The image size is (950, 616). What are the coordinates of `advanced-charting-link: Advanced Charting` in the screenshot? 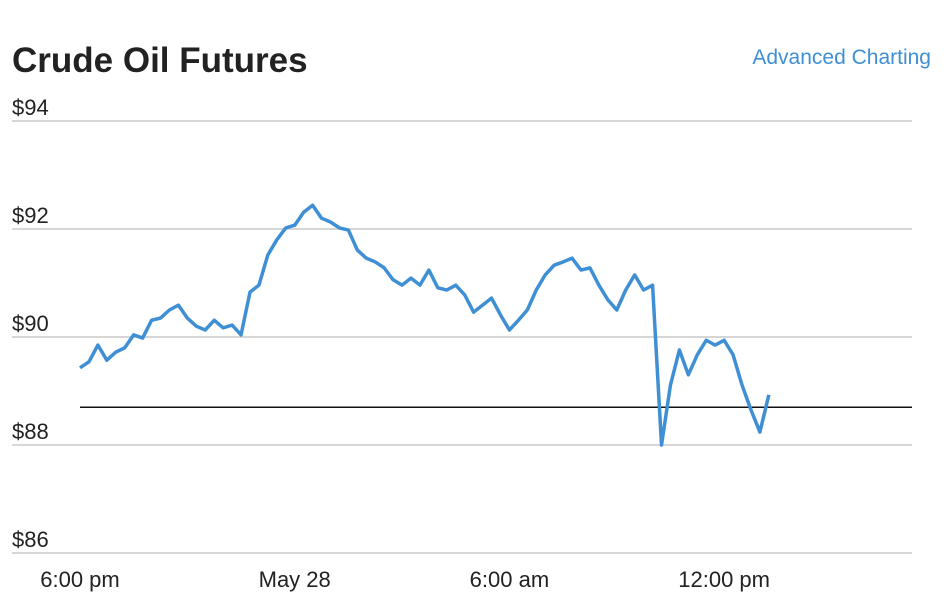 It's located at (841, 57).